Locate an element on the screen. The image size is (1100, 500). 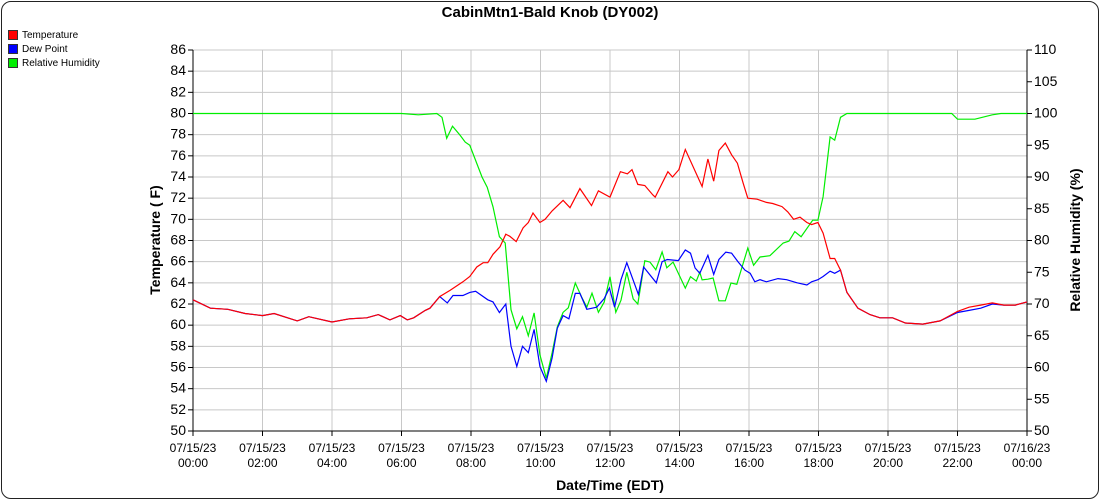
x-tick-label-time: 18:00 is located at coordinates (818, 463).